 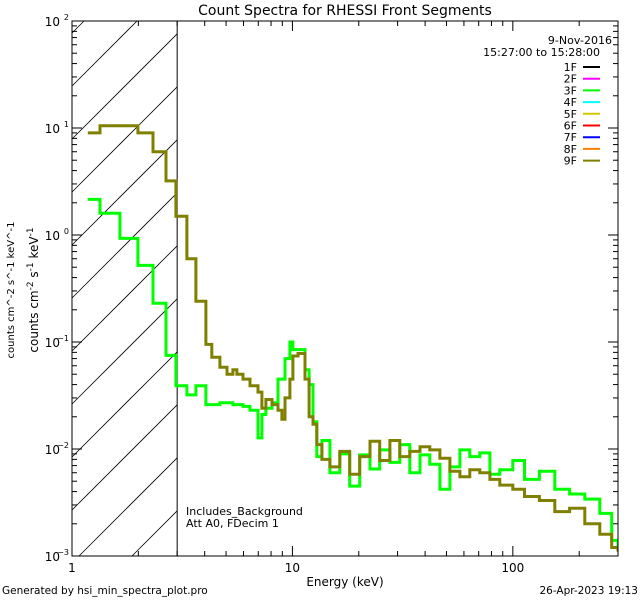 I want to click on legend-label-6F: 6F, so click(x=570, y=126).